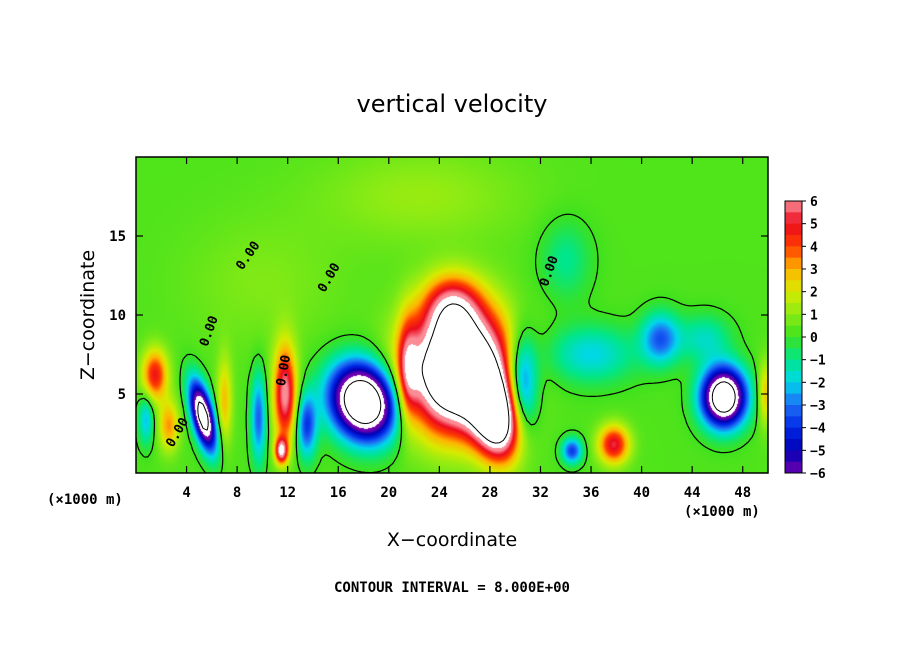 This screenshot has width=904, height=654. Describe the element at coordinates (287, 493) in the screenshot. I see `x-tick-label: 12` at that location.